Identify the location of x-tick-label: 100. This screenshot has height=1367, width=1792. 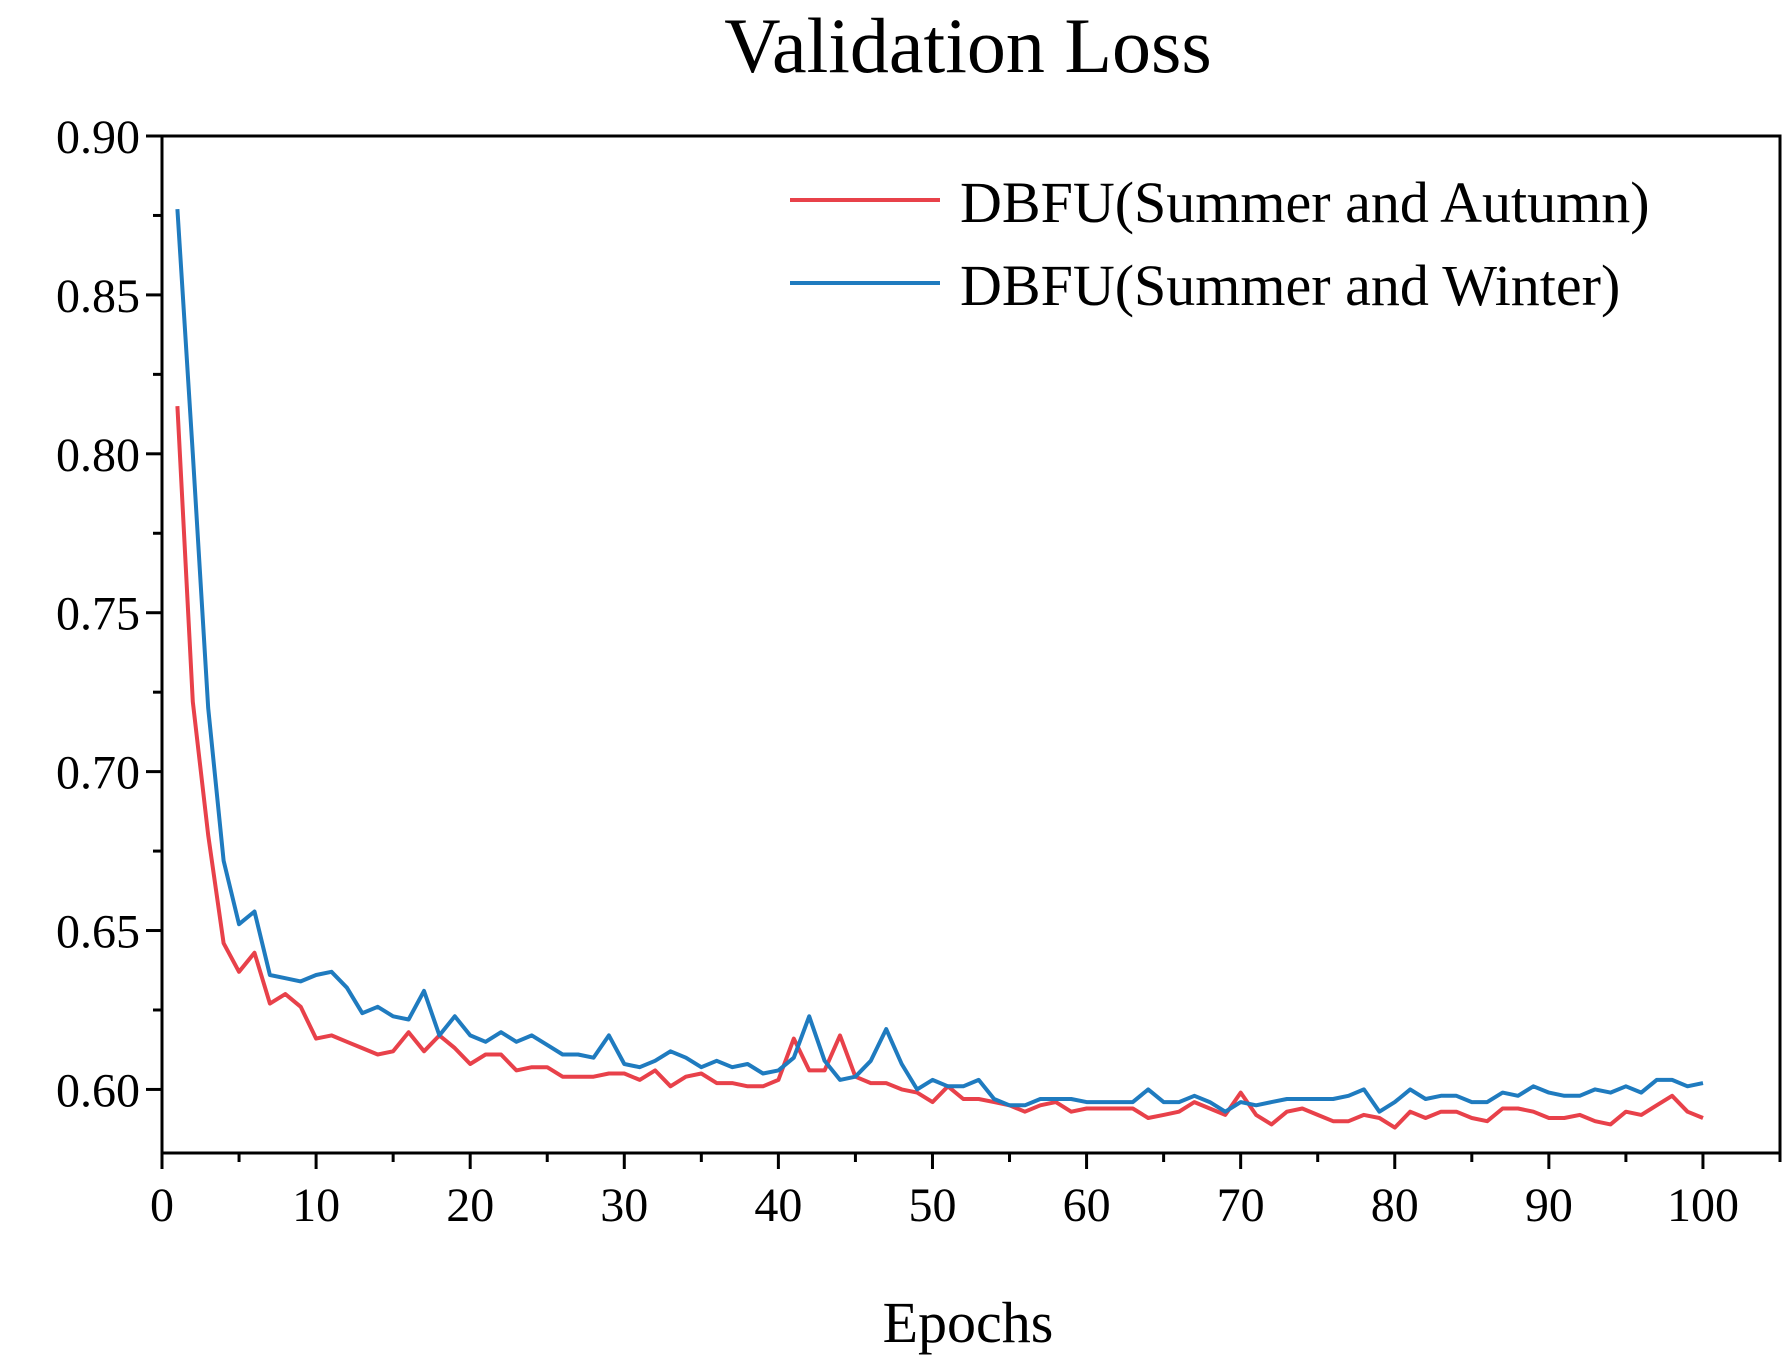
(1703, 1205).